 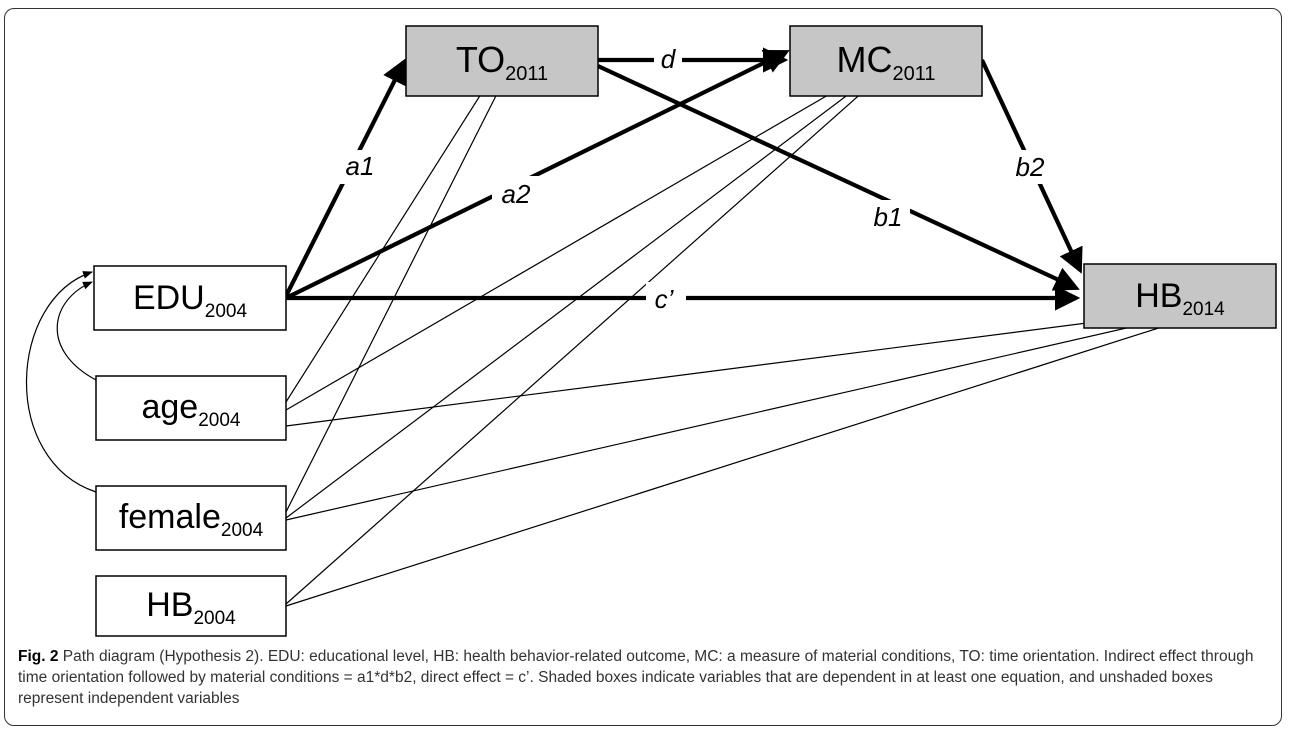 What do you see at coordinates (838, 177) in the screenshot?
I see `path-b1` at bounding box center [838, 177].